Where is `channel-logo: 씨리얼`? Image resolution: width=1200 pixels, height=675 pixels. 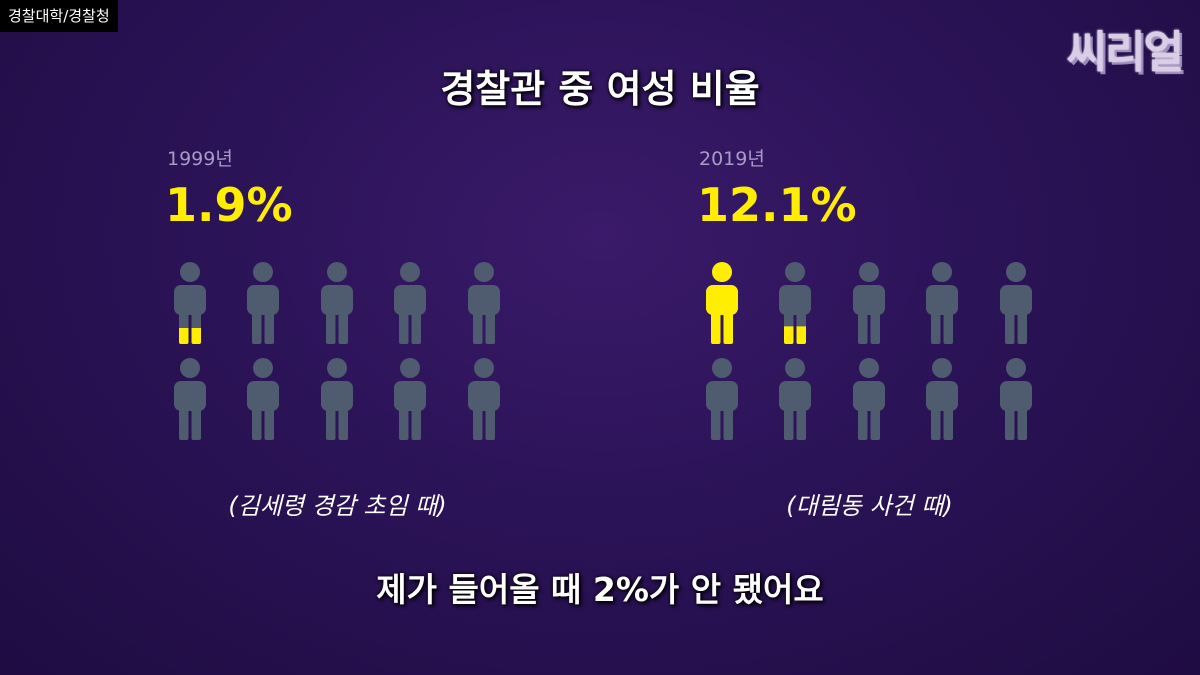
channel-logo: 씨리얼 is located at coordinates (1125, 52).